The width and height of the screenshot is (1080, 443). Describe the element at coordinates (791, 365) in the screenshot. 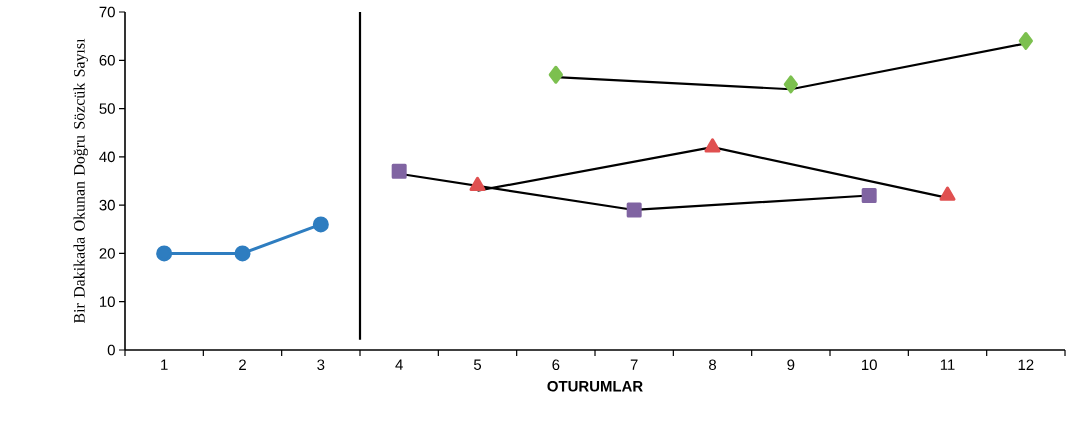

I see `x-tick-label: 9` at that location.